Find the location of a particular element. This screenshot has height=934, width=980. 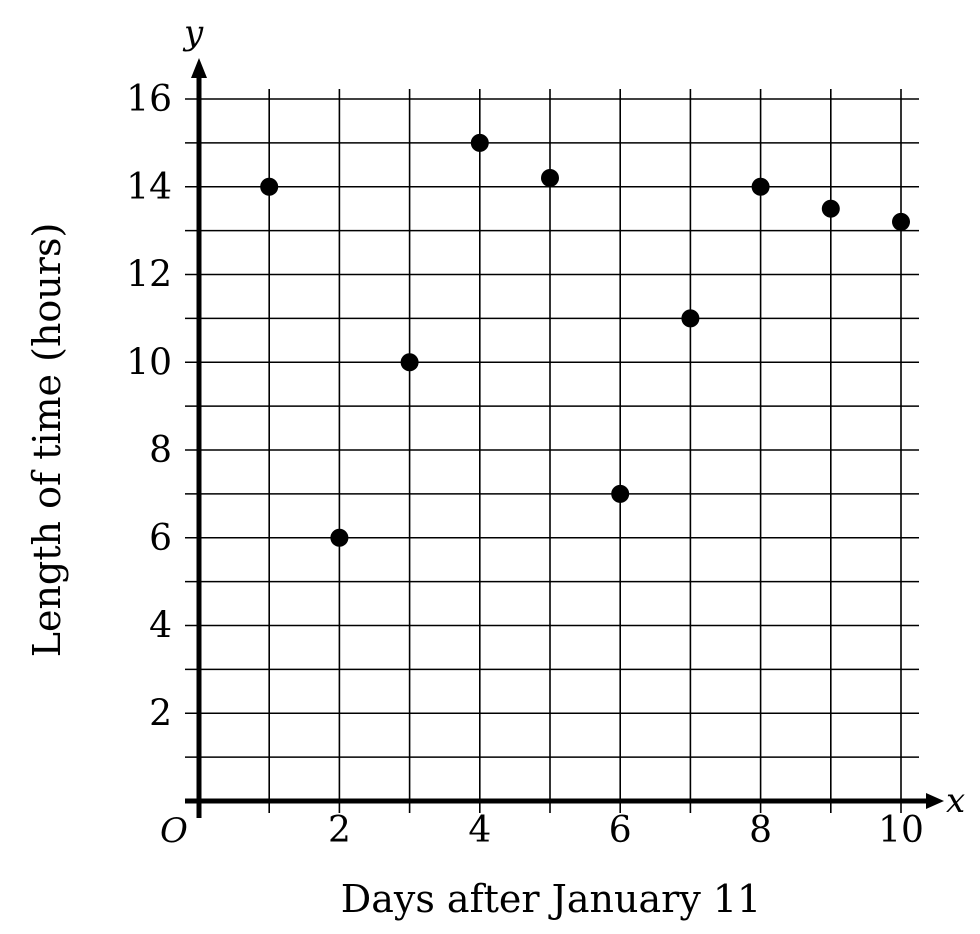

y-tick-label: 6 is located at coordinates (160, 538).